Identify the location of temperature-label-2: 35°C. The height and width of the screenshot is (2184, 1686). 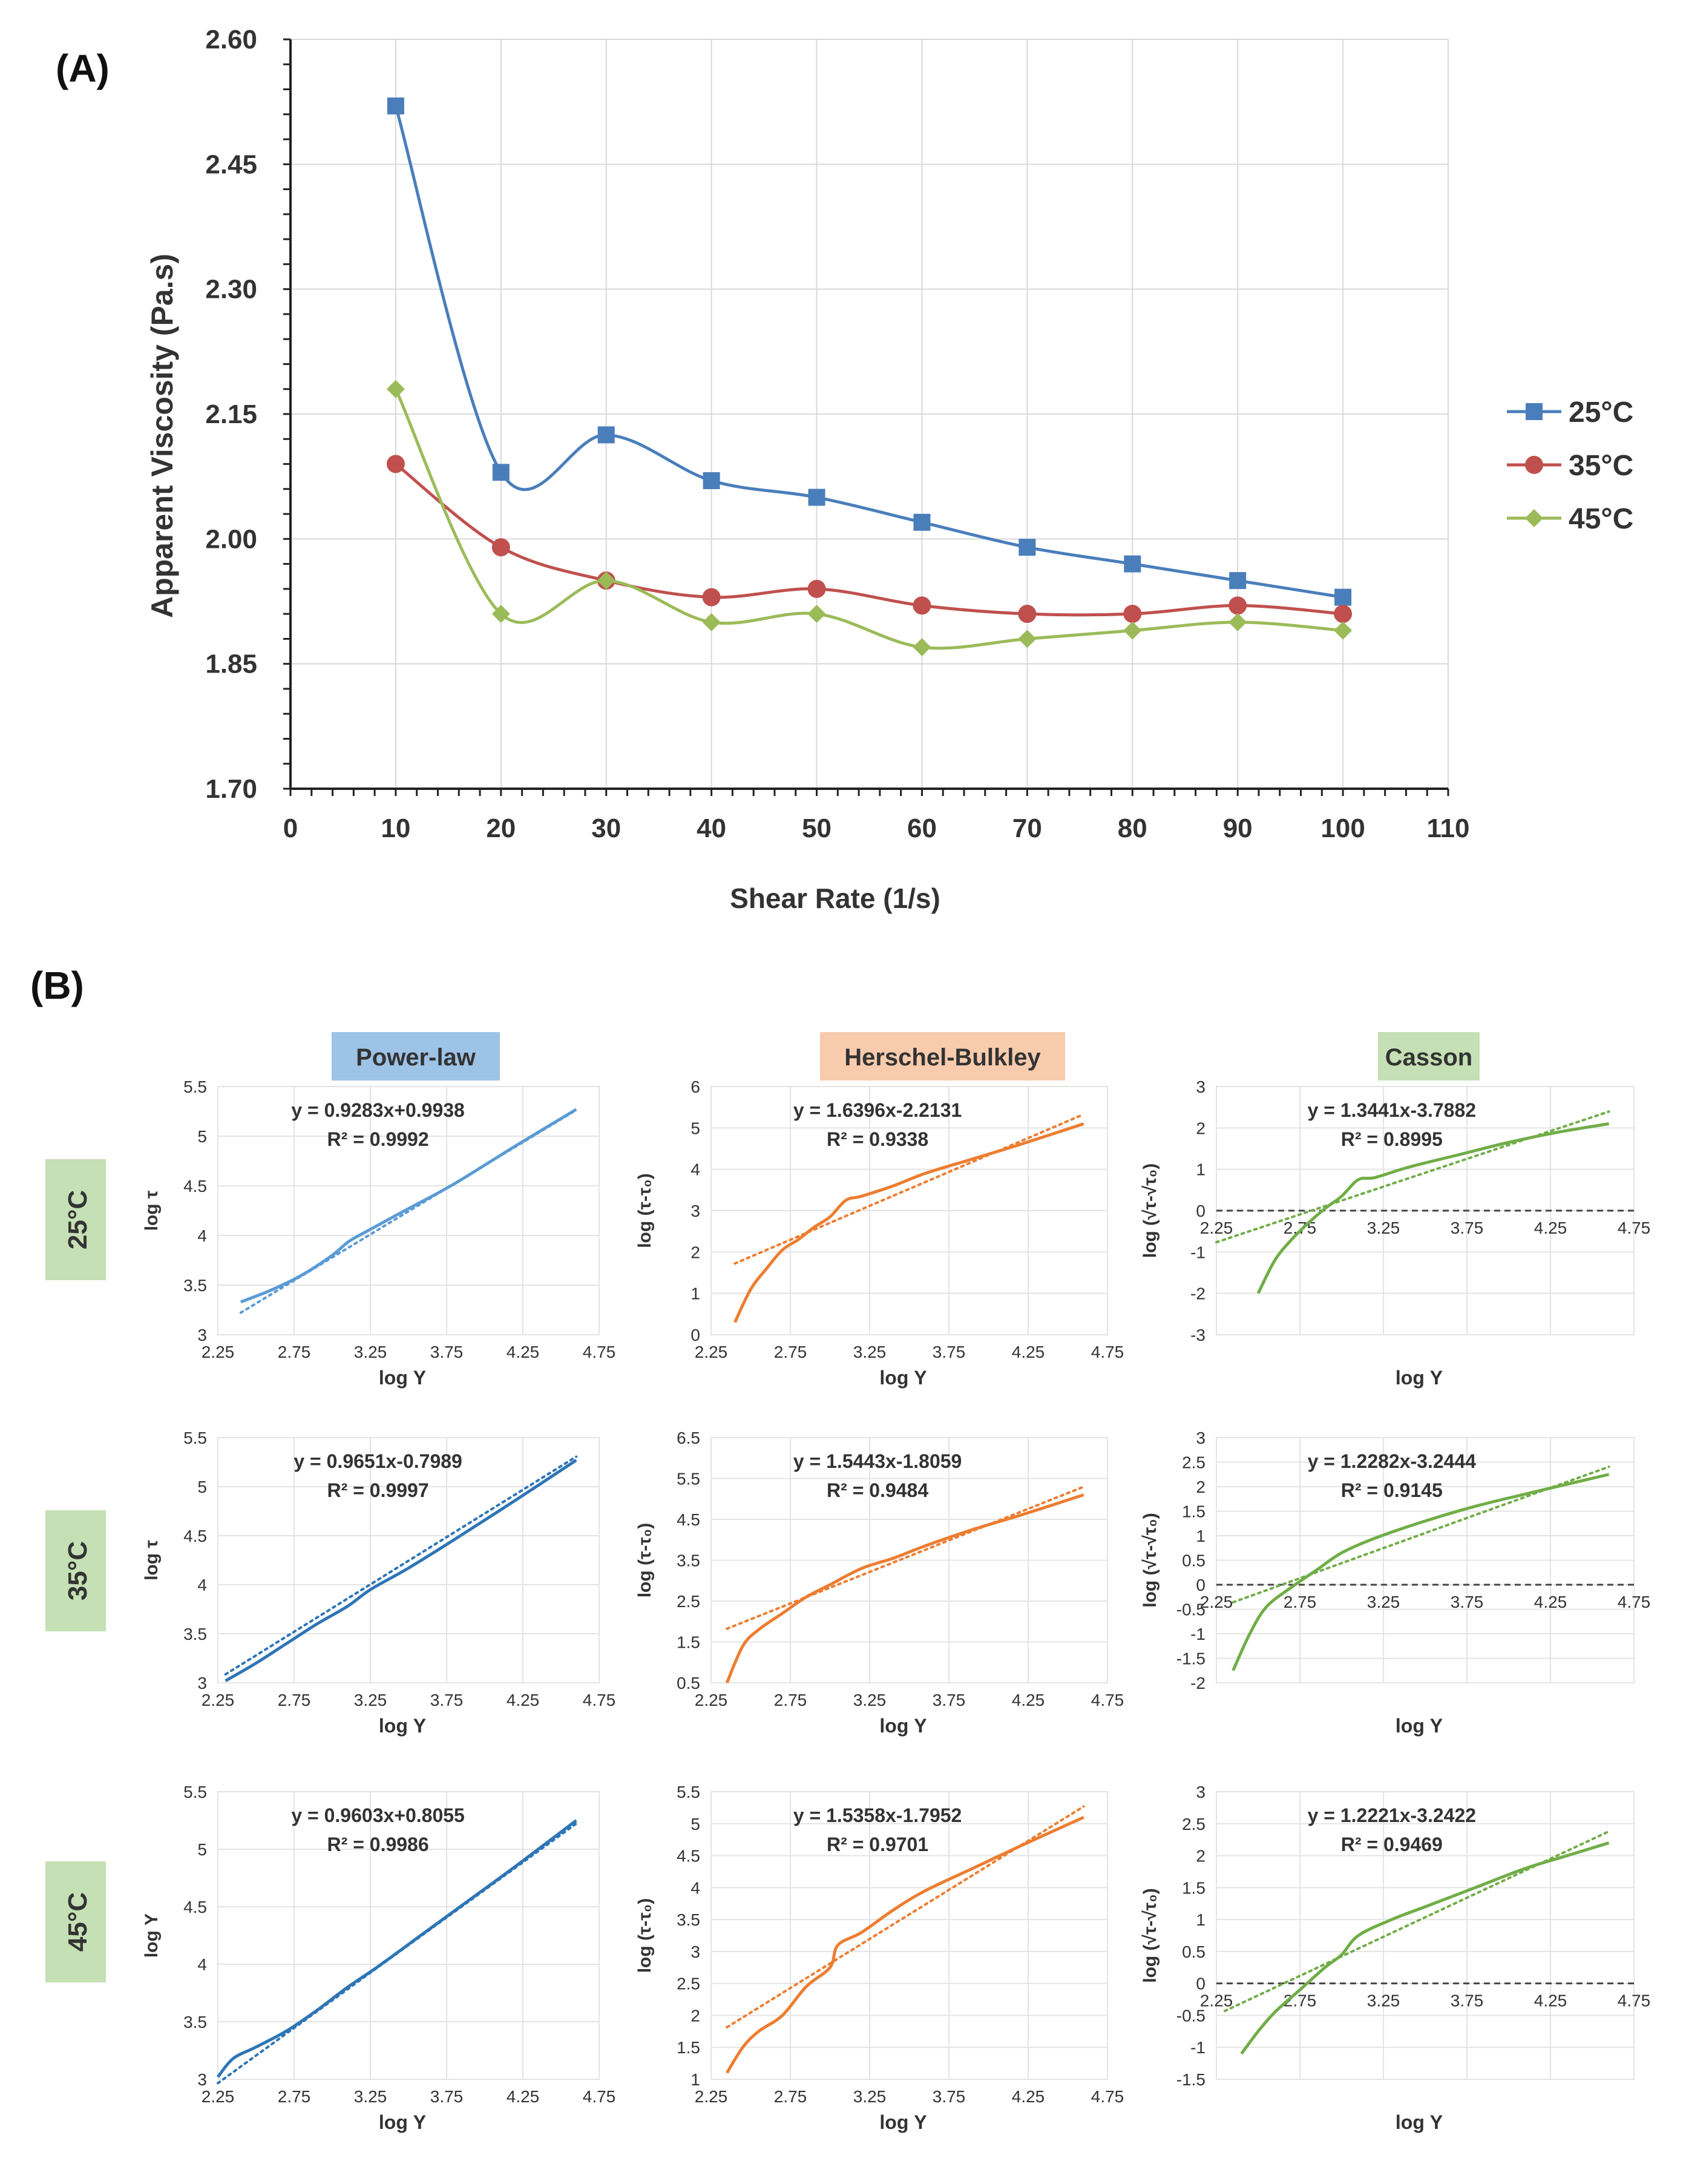
(75, 1570).